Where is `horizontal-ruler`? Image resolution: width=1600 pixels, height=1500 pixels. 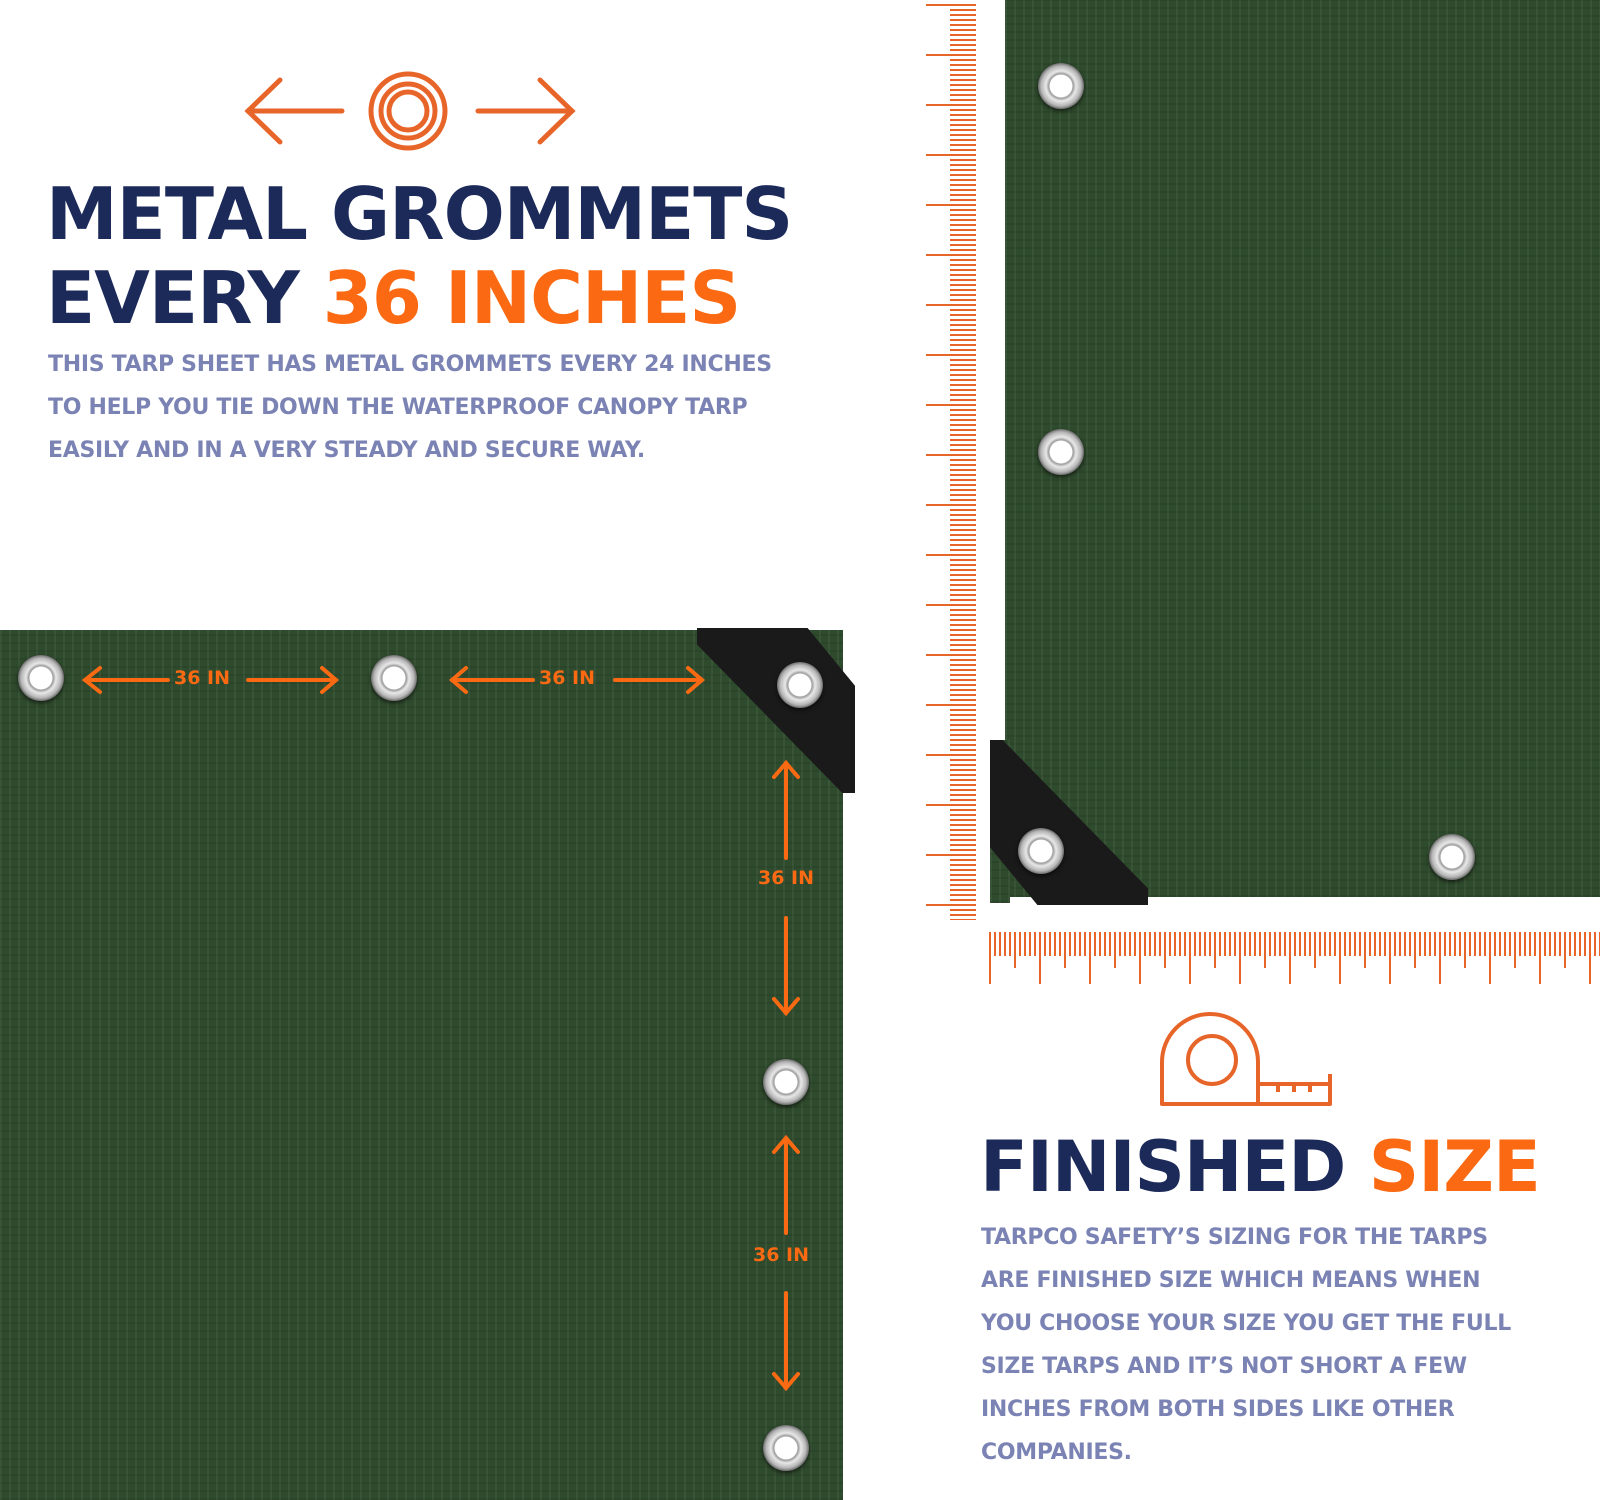
horizontal-ruler is located at coordinates (1294, 959).